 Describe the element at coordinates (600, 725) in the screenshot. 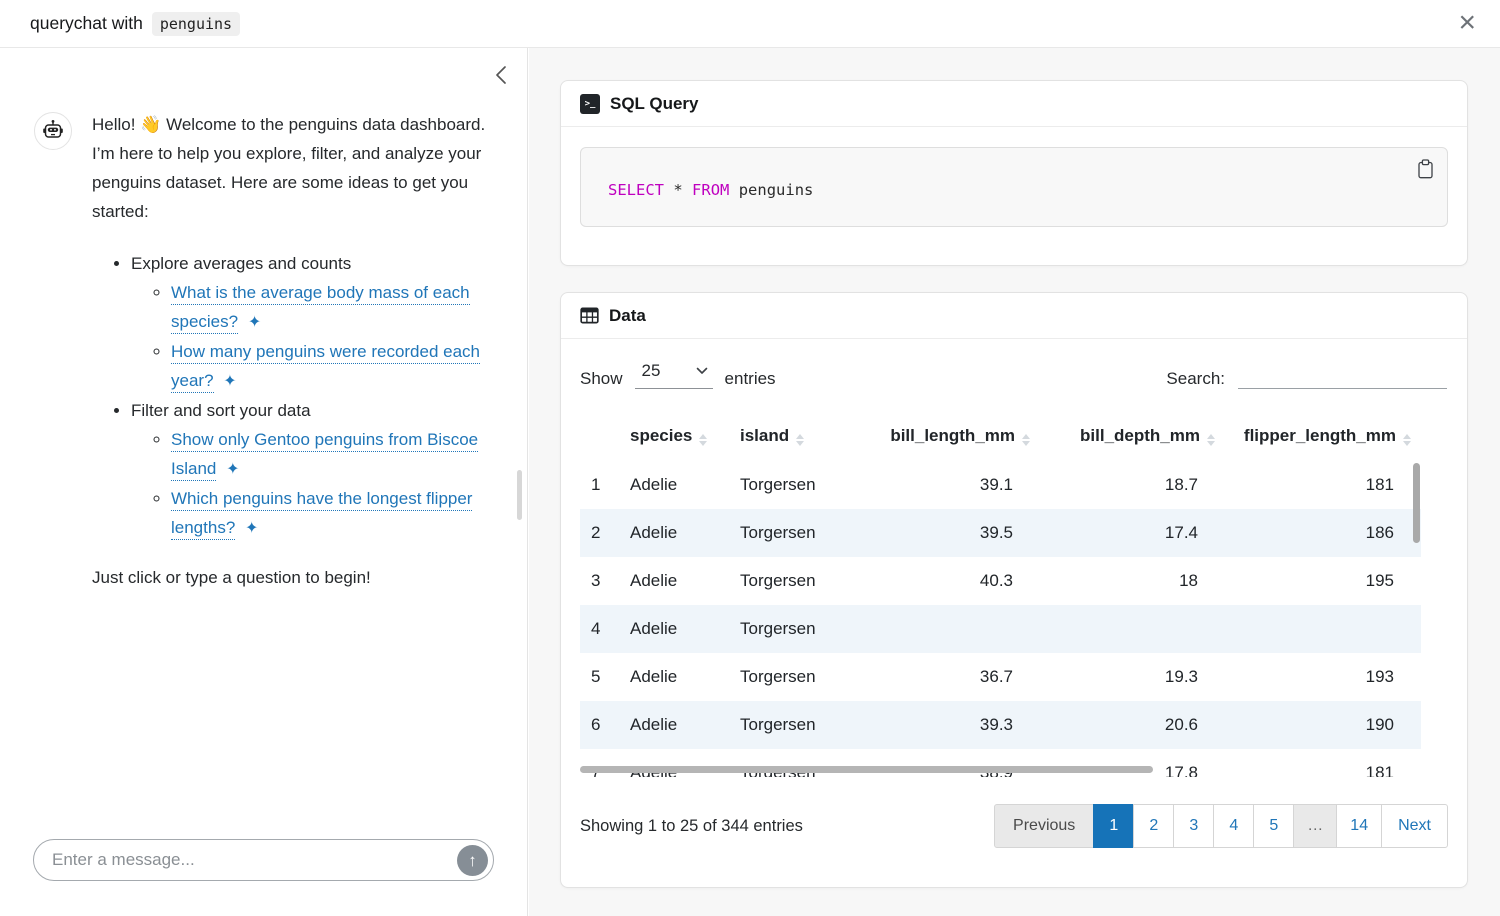

I see `cell-rownum: 6` at that location.